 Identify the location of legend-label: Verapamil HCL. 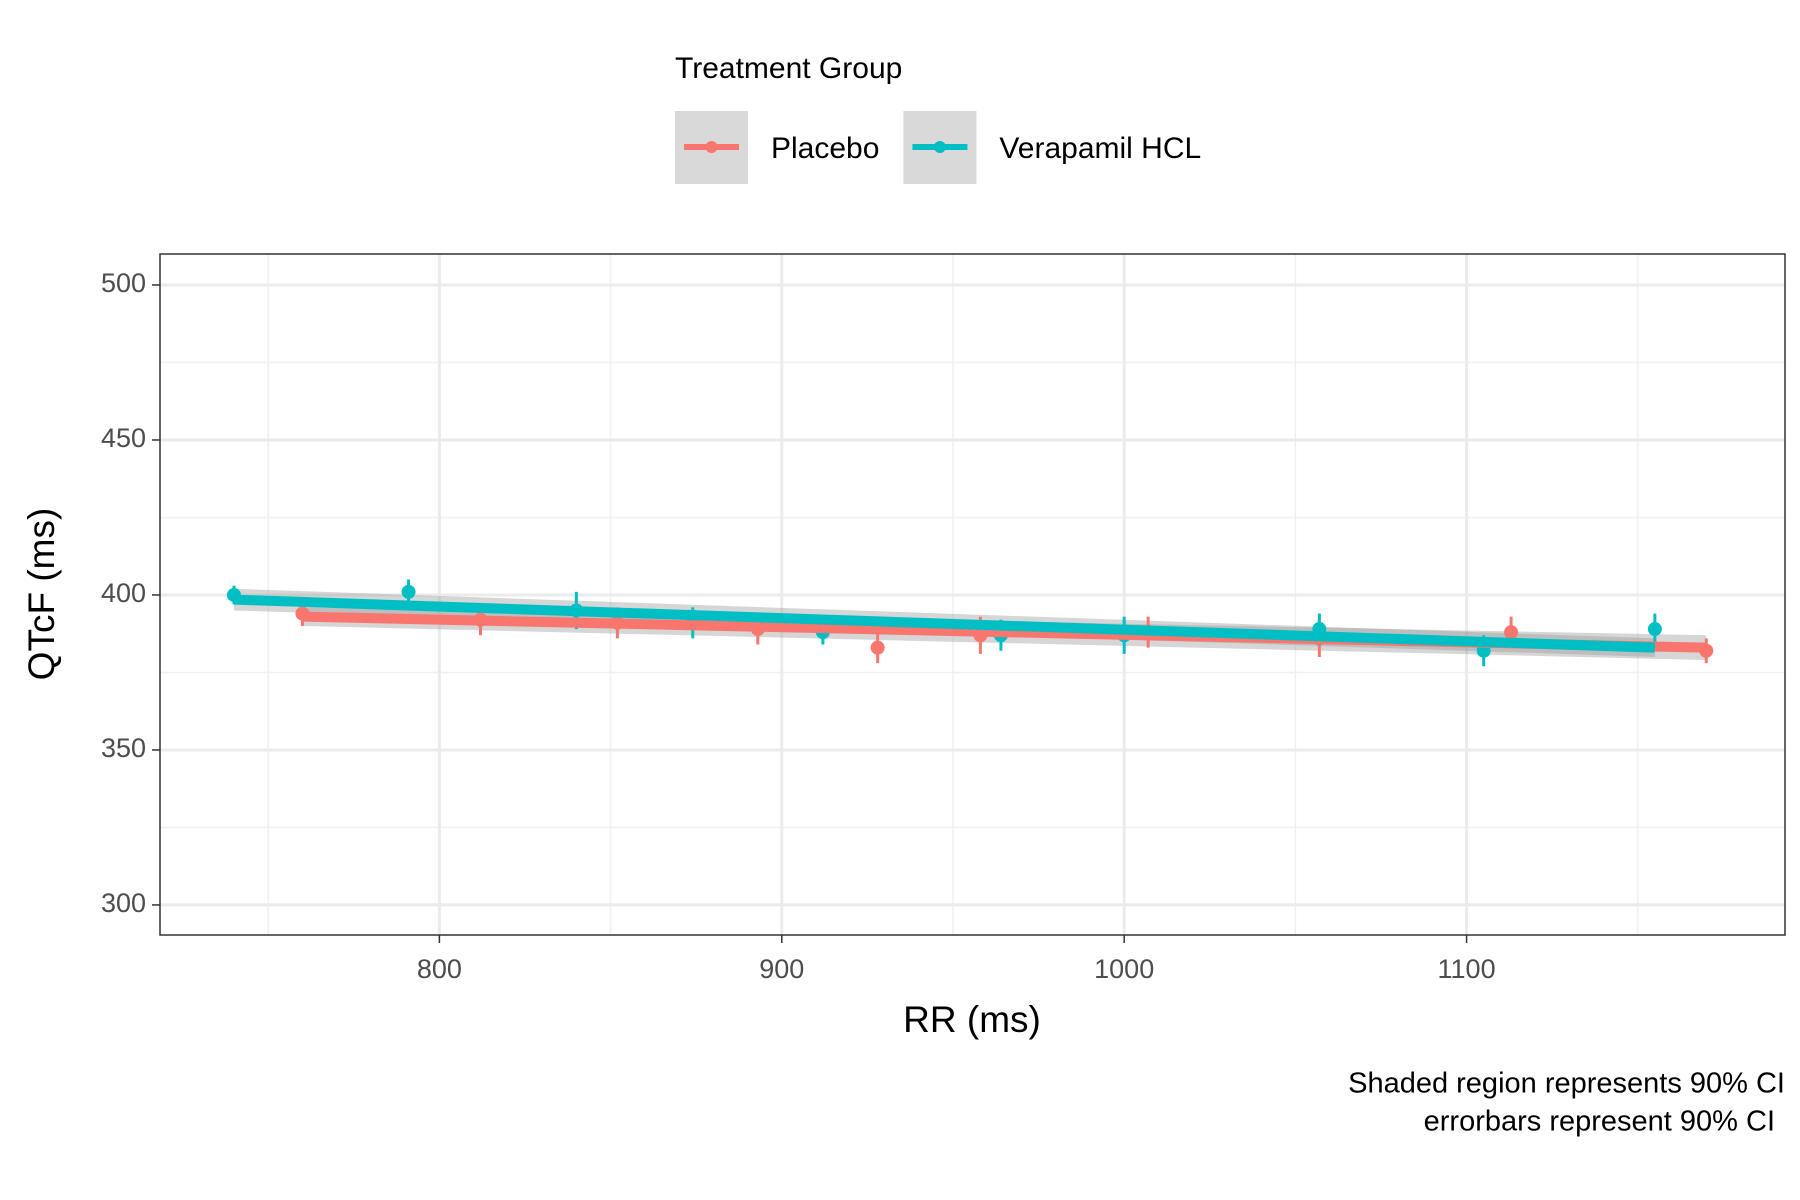
(1100, 148).